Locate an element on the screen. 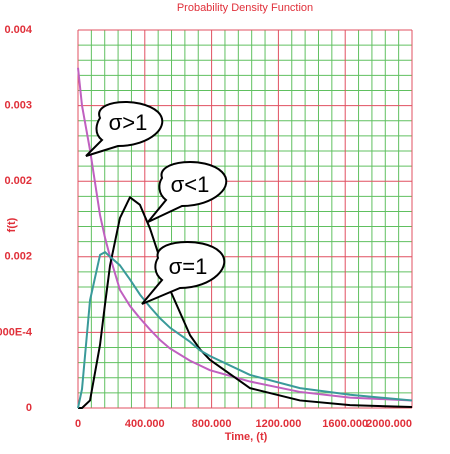 The image size is (450, 454). legend-label: σ=1 is located at coordinates (188, 266).